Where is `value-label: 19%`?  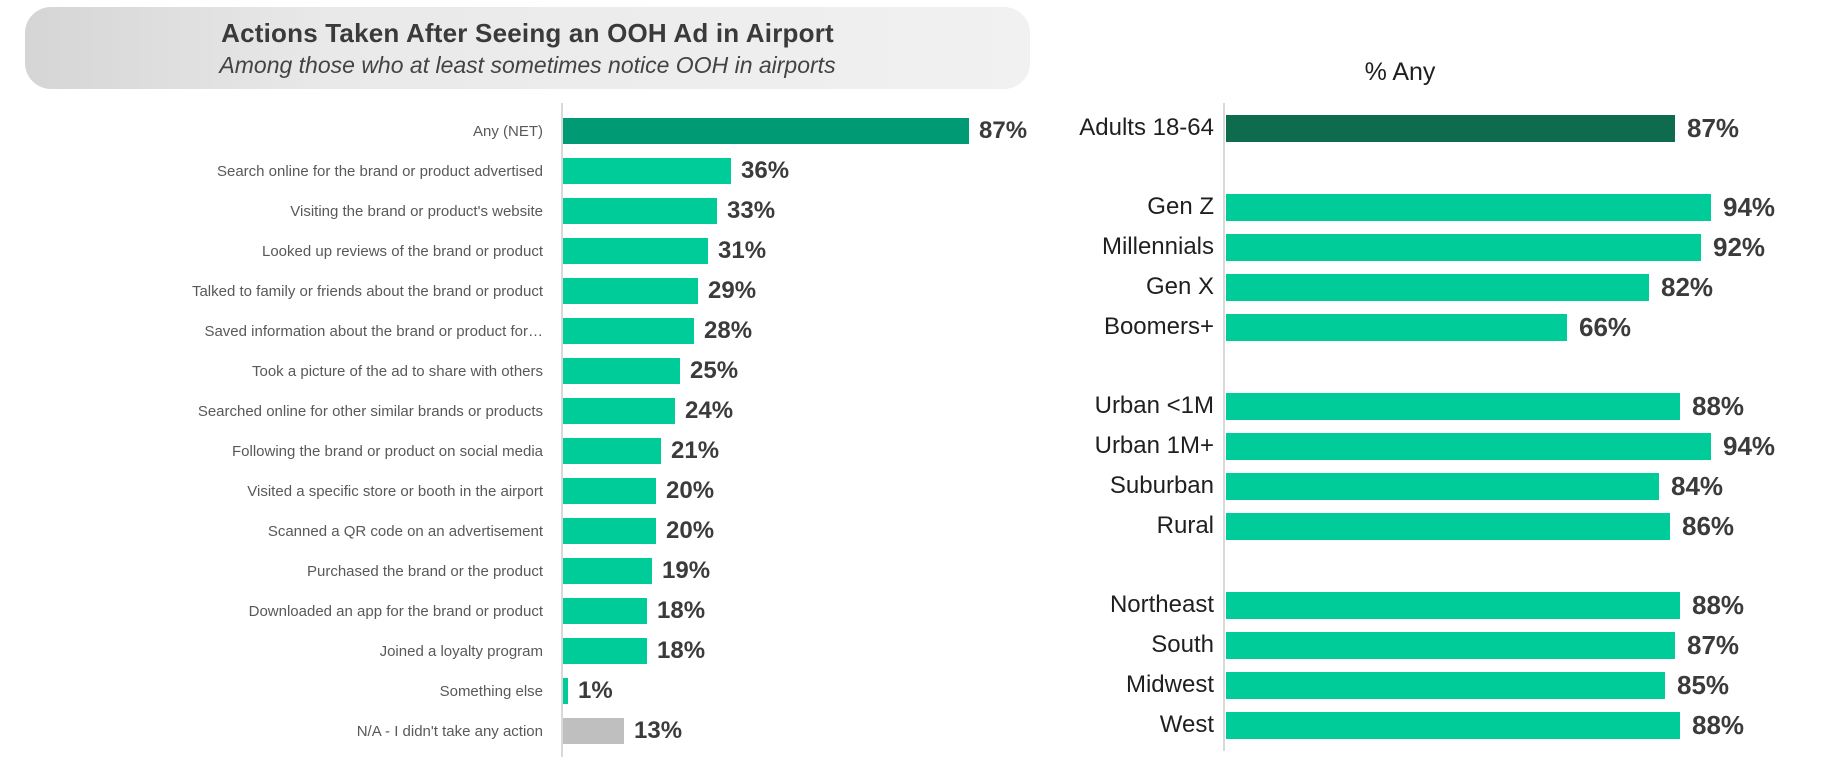 value-label: 19% is located at coordinates (686, 570).